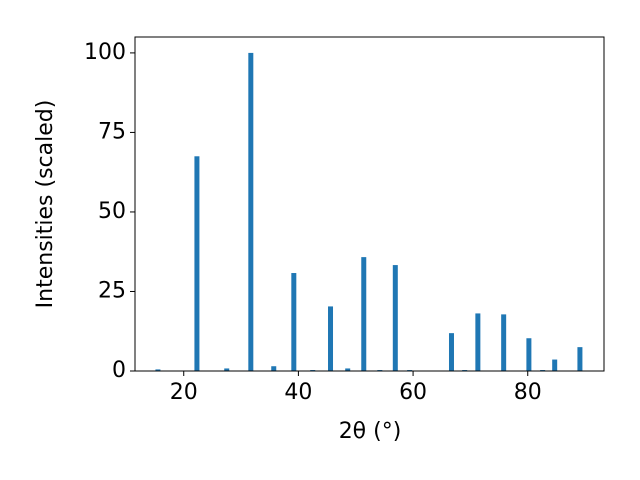 The width and height of the screenshot is (640, 480). Describe the element at coordinates (105, 52) in the screenshot. I see `y-tick-label: 100` at that location.